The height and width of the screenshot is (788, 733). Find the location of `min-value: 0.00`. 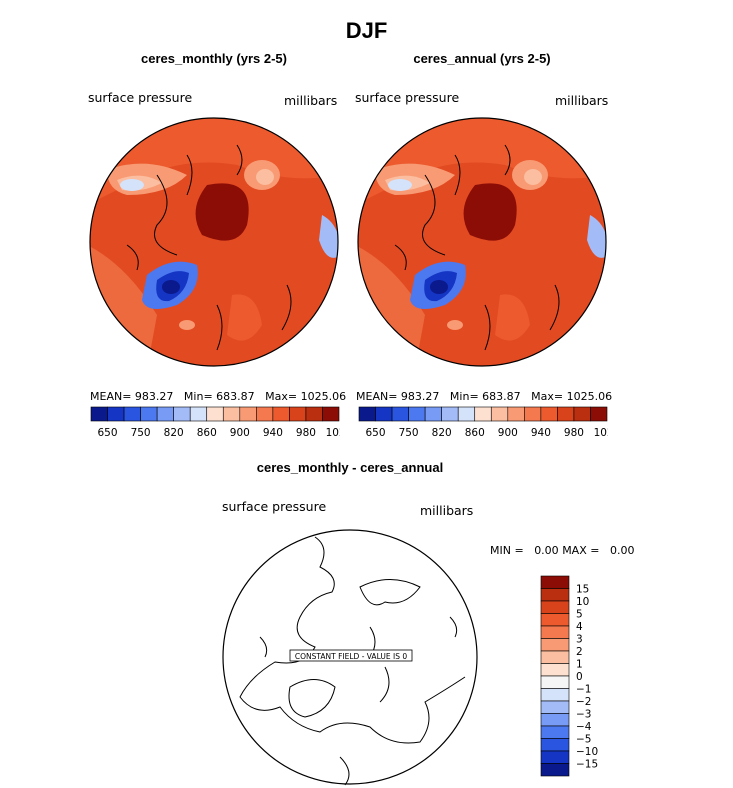

min-value: 0.00 is located at coordinates (546, 550).